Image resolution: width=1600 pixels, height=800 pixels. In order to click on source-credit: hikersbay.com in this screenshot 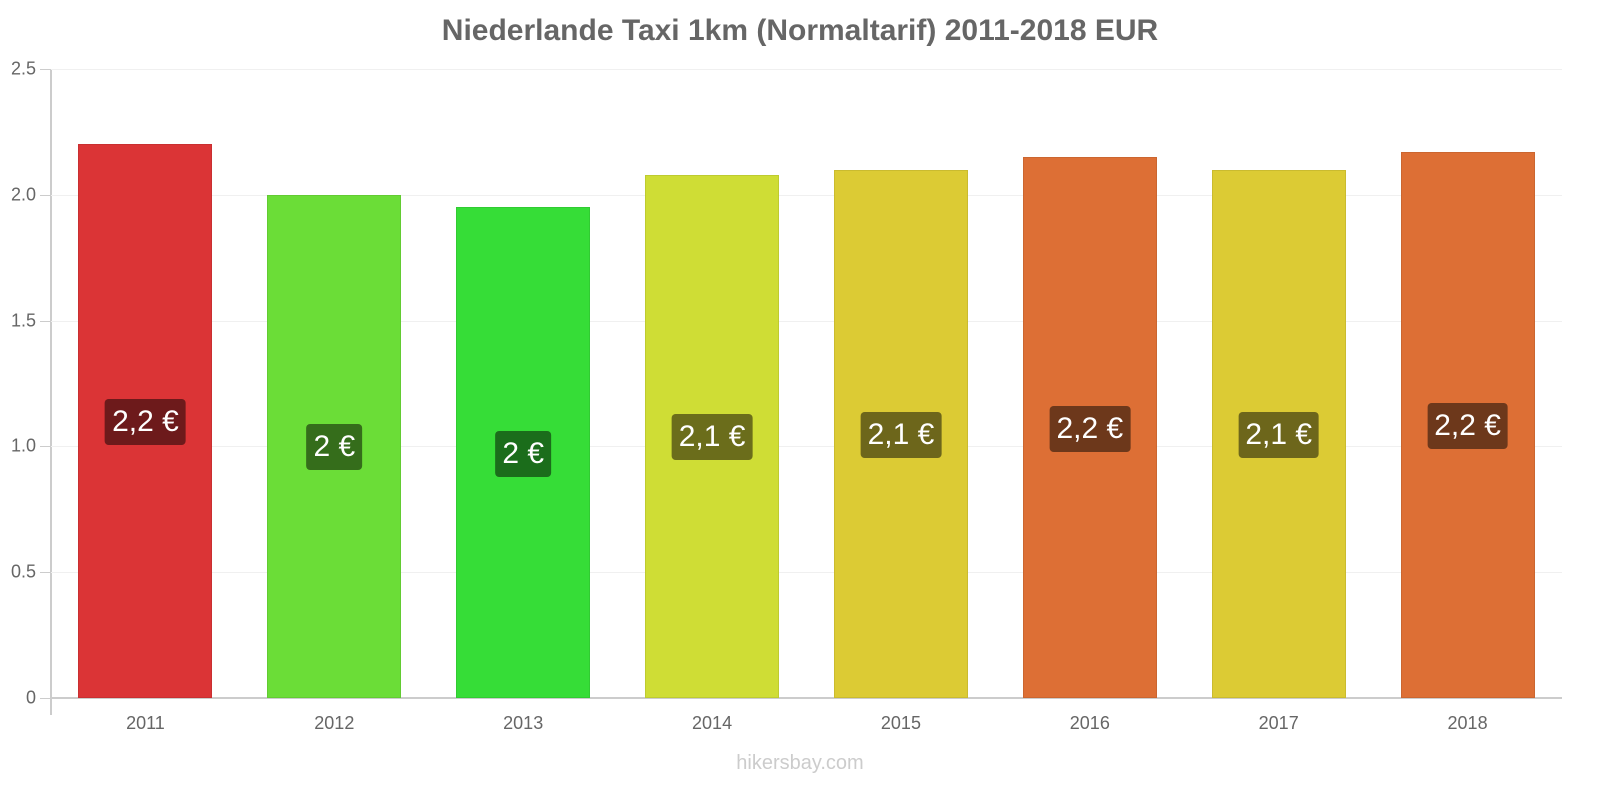, I will do `click(800, 763)`.